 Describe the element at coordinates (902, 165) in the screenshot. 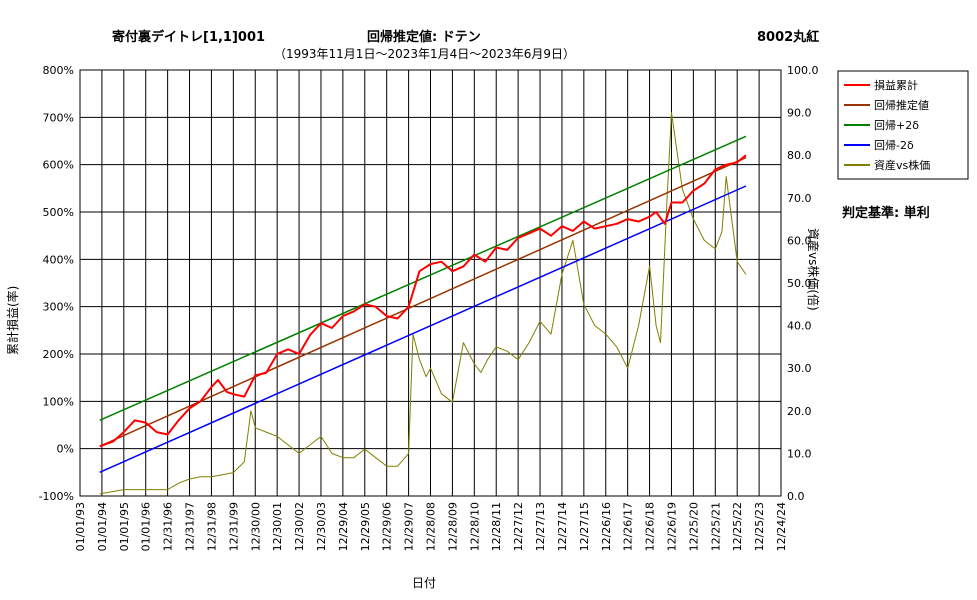

I see `legend-label: 資産vs株価` at that location.